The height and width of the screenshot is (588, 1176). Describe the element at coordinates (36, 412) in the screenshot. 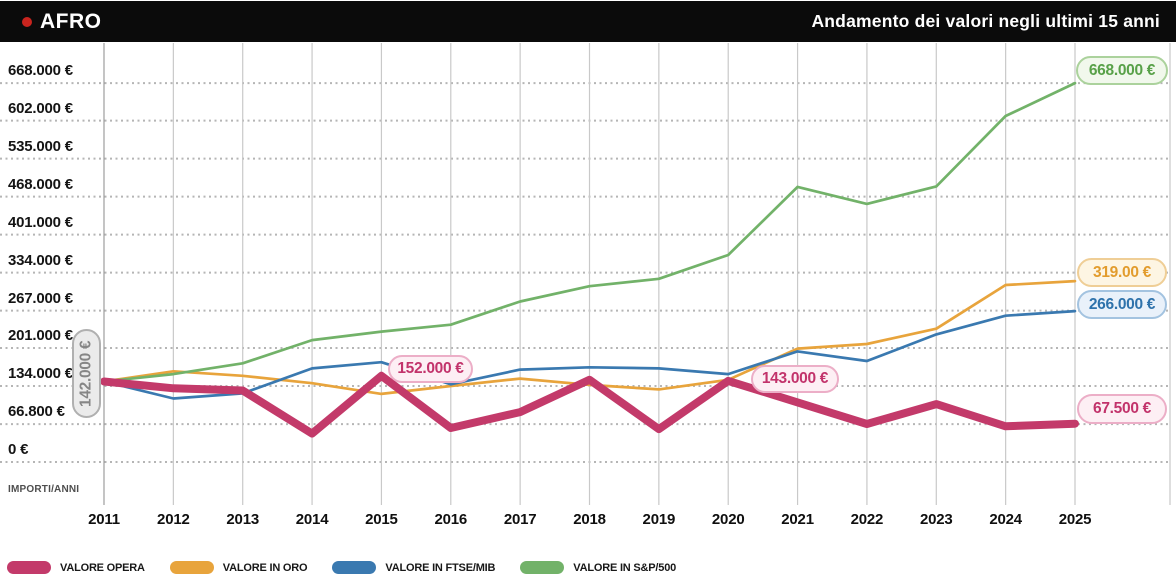

I see `y-axis-label: 66.800 €` at that location.